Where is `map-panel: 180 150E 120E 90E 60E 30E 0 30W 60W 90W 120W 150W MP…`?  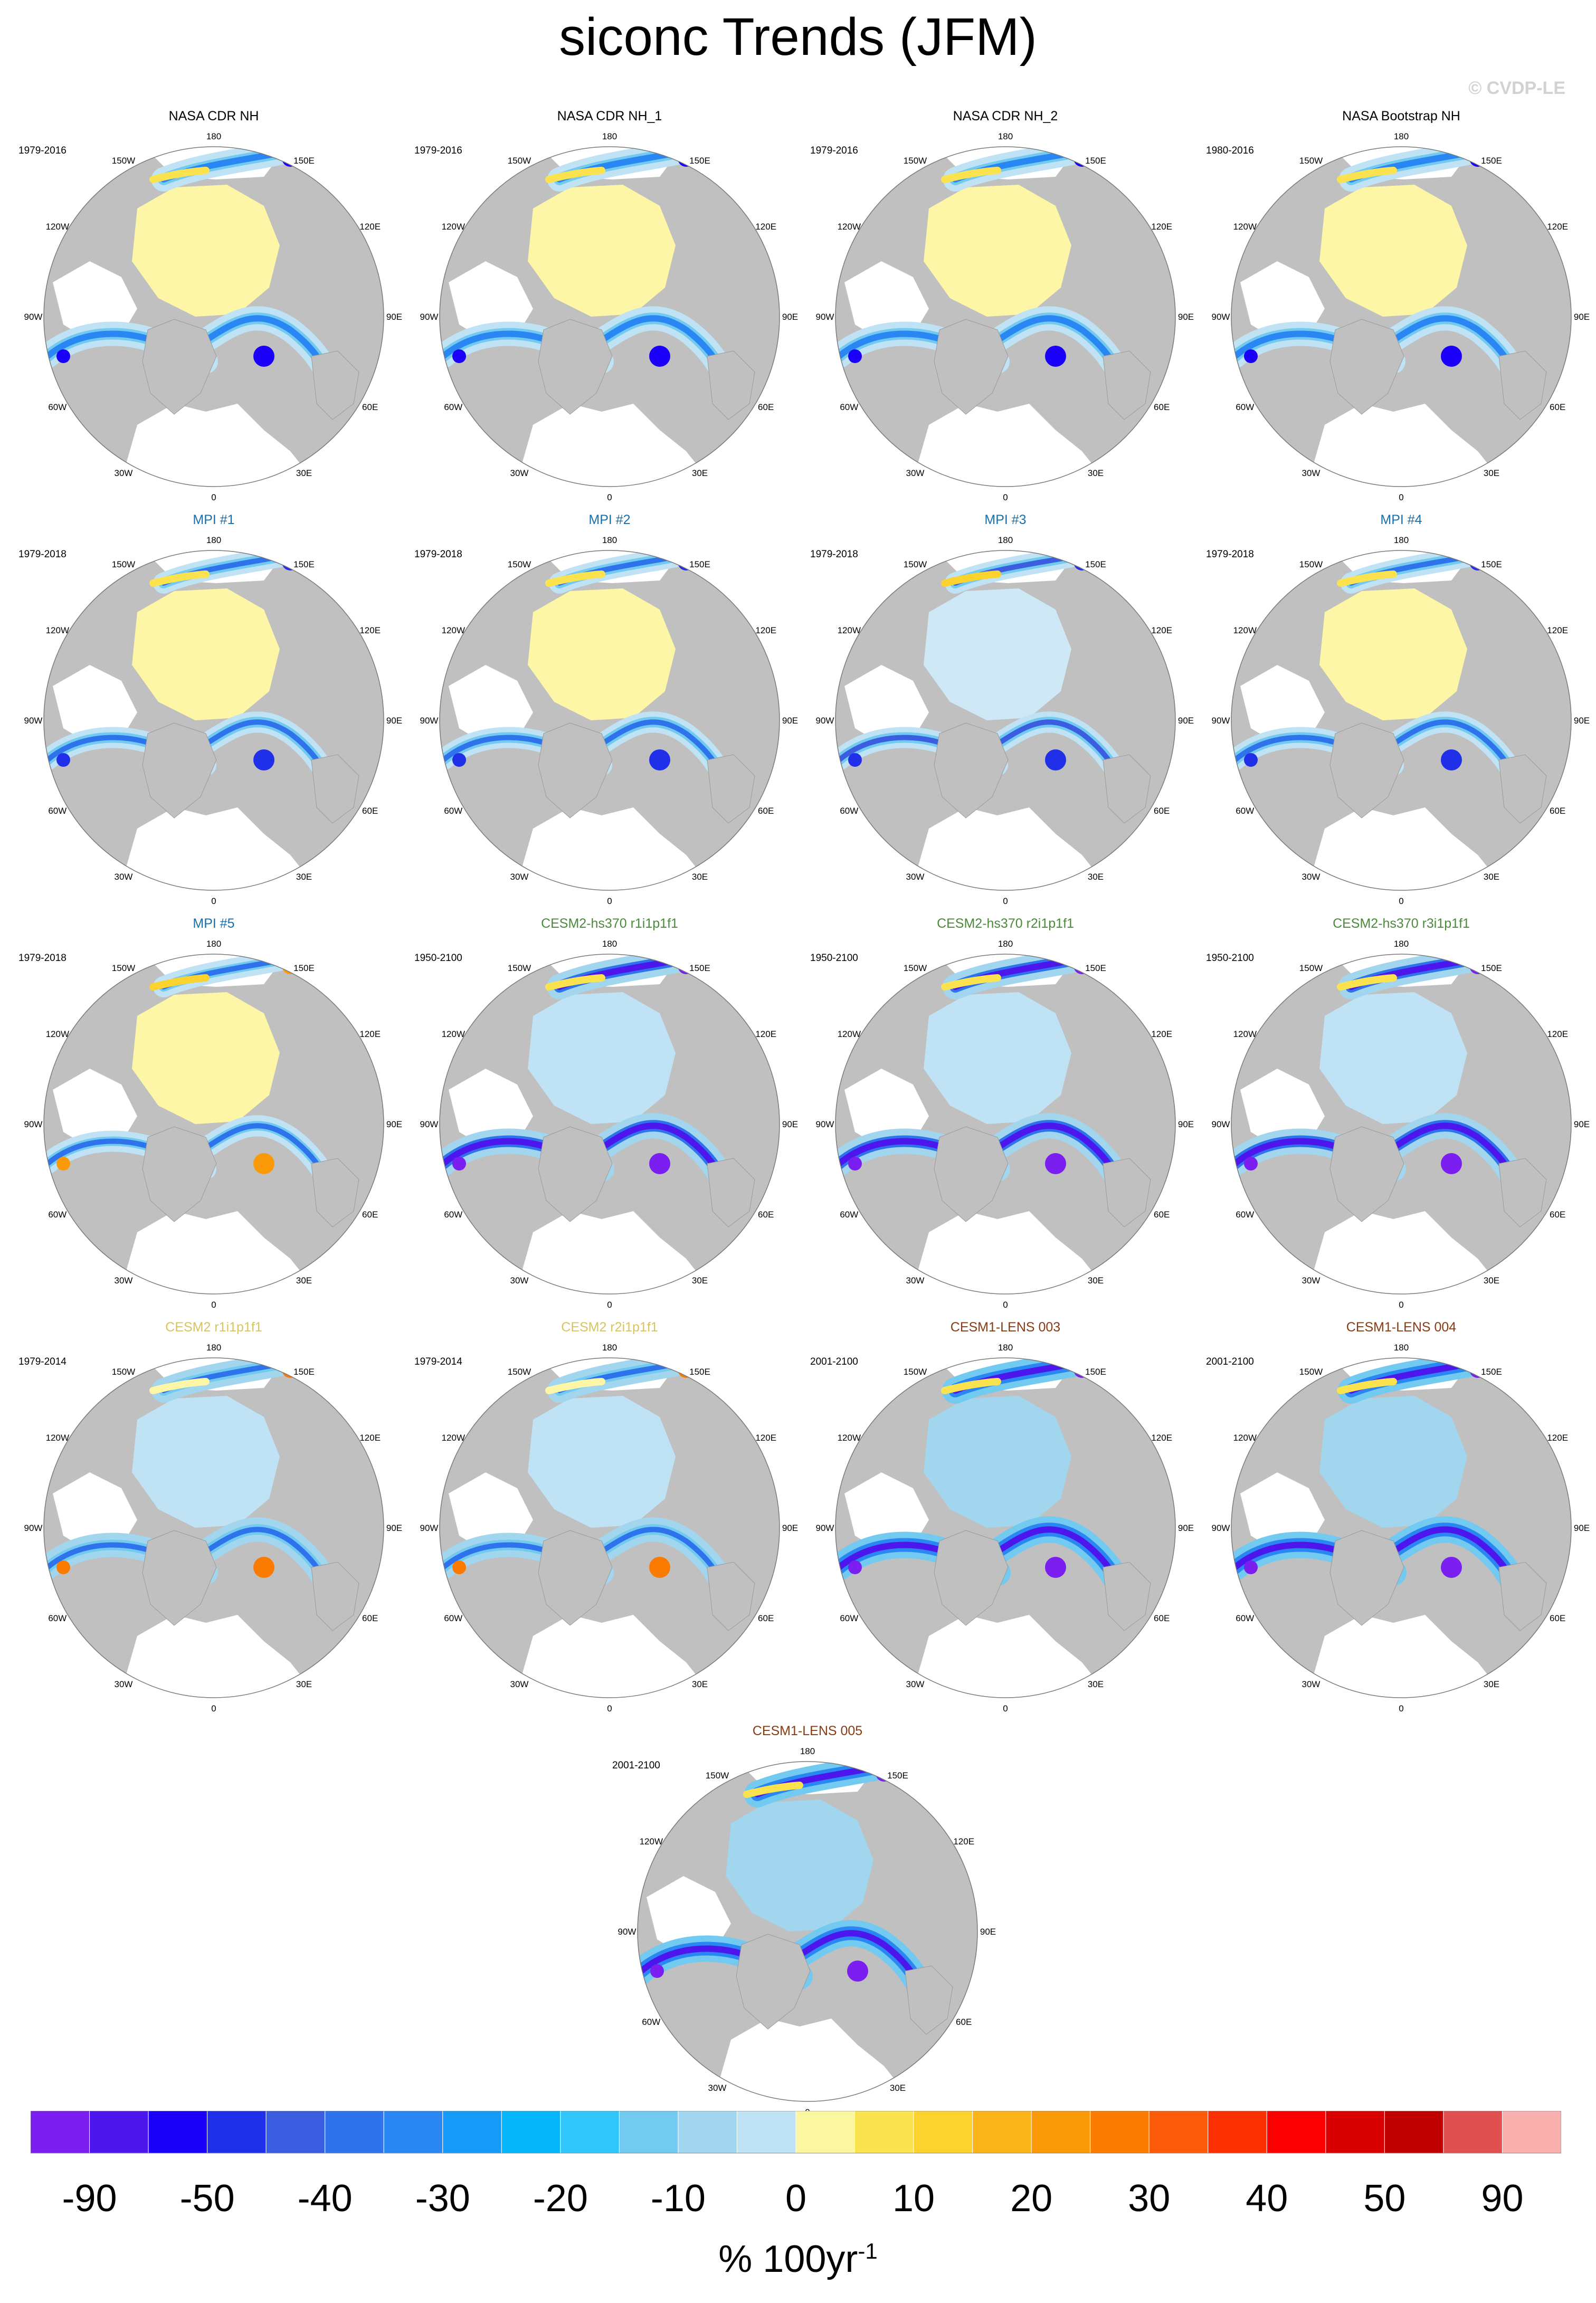
map-panel: 180 150E 120E 90E 60E 30E 0 30W 60W 90W 120W 150W MP… is located at coordinates (610, 709).